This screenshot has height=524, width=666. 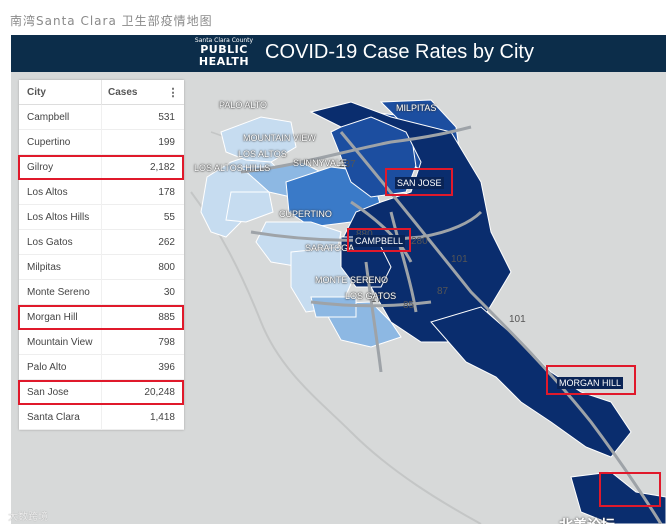 I want to click on city-cell: Los Gatos, so click(x=50, y=242).